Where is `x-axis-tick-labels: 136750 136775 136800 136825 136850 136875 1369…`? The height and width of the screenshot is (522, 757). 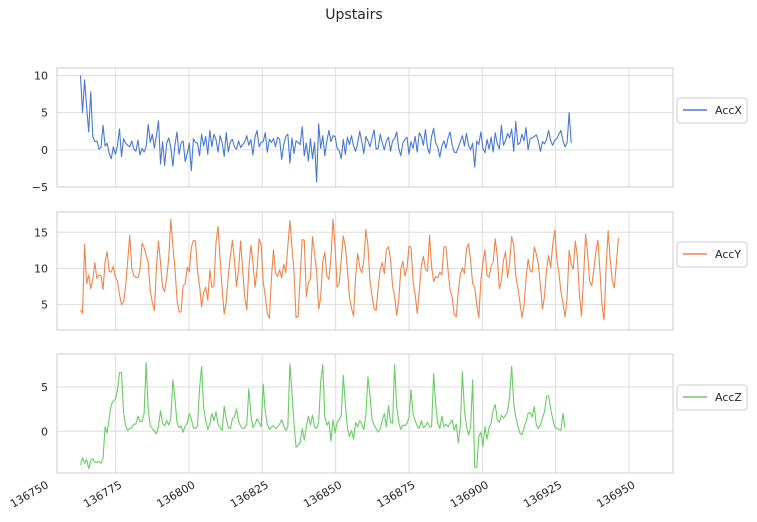
x-axis-tick-labels: 136750 136775 136800 136825 136850 136875 1369… is located at coordinates (323, 494).